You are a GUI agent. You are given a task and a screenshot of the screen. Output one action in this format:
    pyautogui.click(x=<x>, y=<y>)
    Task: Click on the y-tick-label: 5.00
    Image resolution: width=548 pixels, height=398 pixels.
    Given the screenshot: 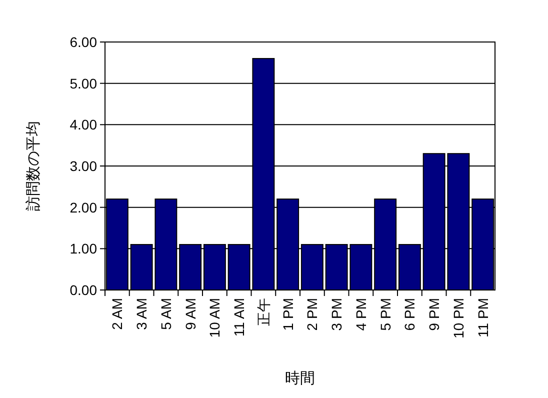 What is the action you would take?
    pyautogui.click(x=84, y=83)
    